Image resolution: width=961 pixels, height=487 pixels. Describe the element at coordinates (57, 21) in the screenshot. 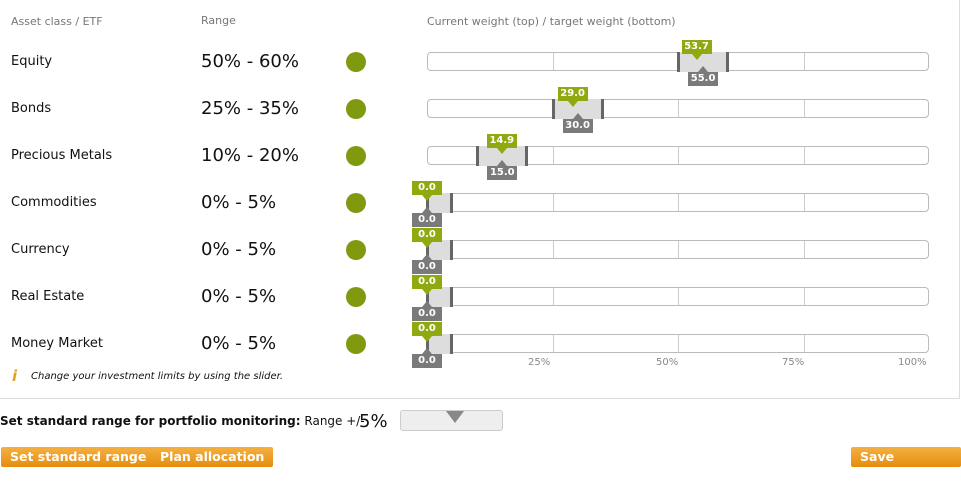

I see `header-asset: Asset class / ETF` at that location.